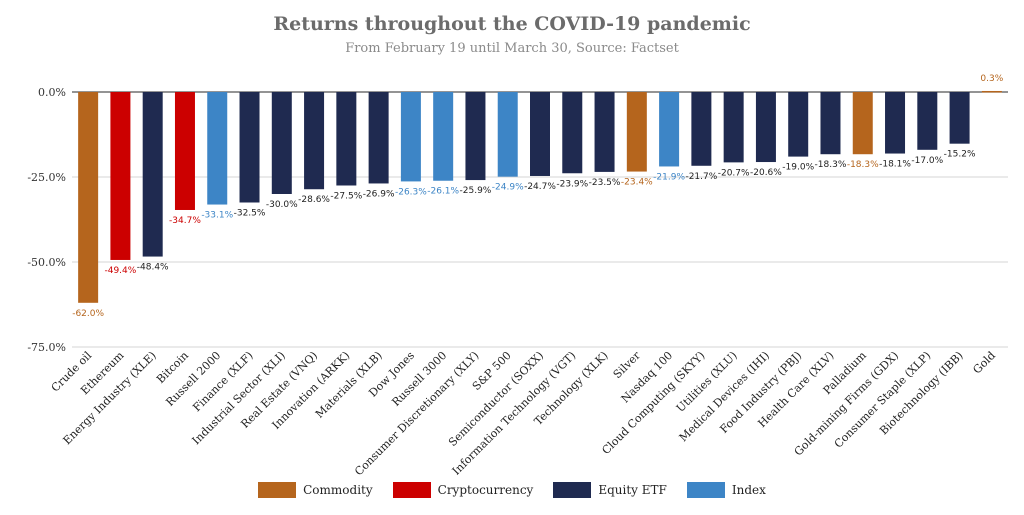 The width and height of the screenshot is (1024, 515). What do you see at coordinates (508, 188) in the screenshot?
I see `data-label: -24.9%` at bounding box center [508, 188].